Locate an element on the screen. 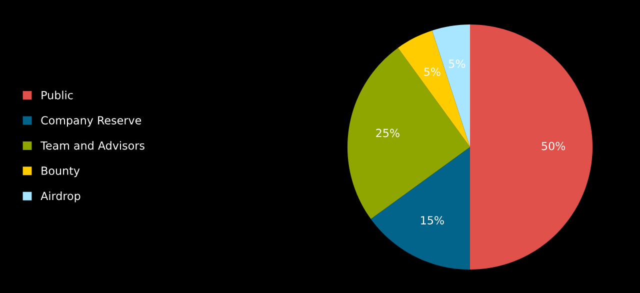 Image resolution: width=640 pixels, height=293 pixels. legend-label: Team and Advisors is located at coordinates (92, 145).